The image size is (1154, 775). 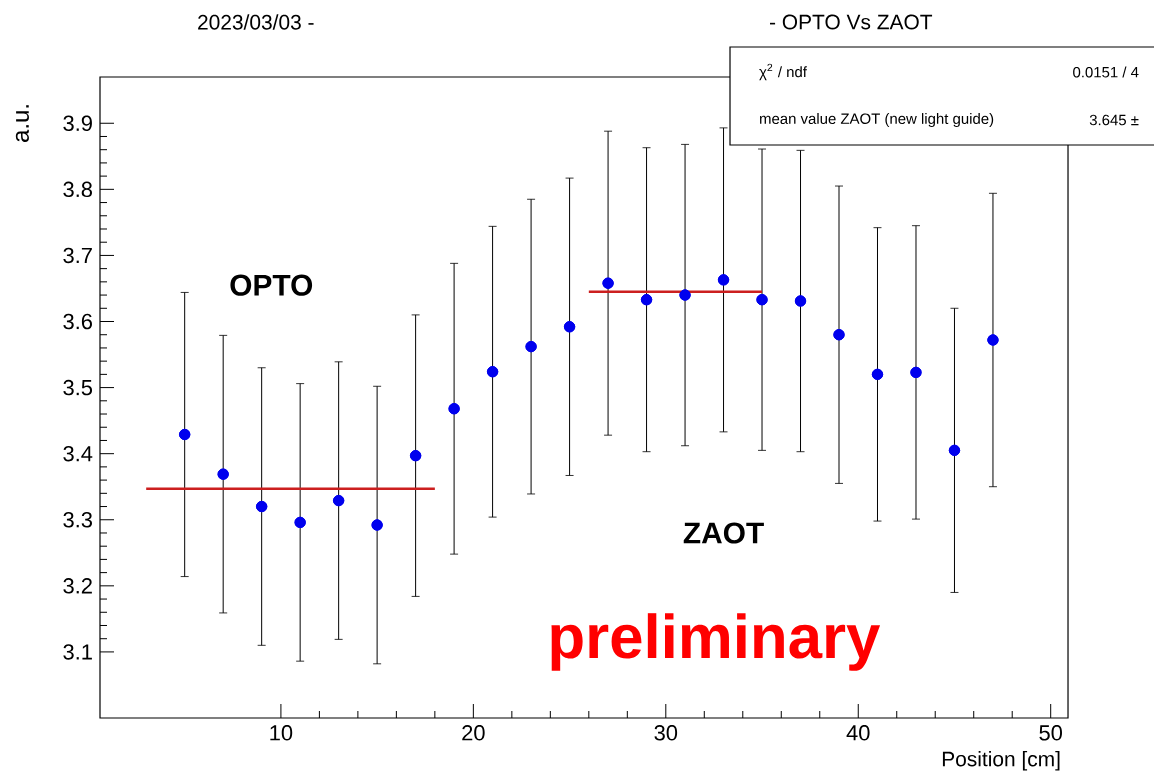 I want to click on annotation: mean value ZAOT (new light guide), so click(x=877, y=120).